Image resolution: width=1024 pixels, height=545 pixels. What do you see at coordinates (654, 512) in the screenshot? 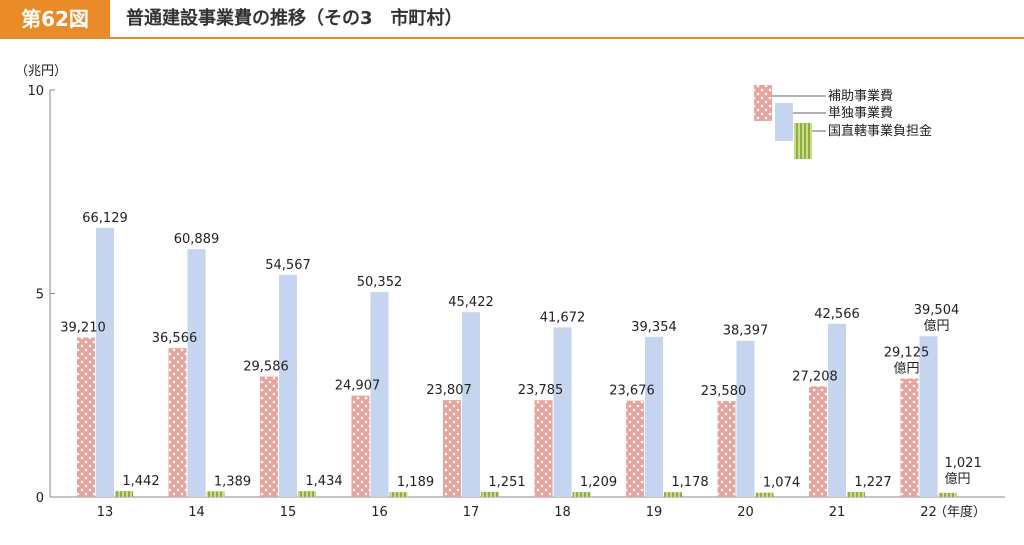
I see `x-tick-label: 19` at bounding box center [654, 512].